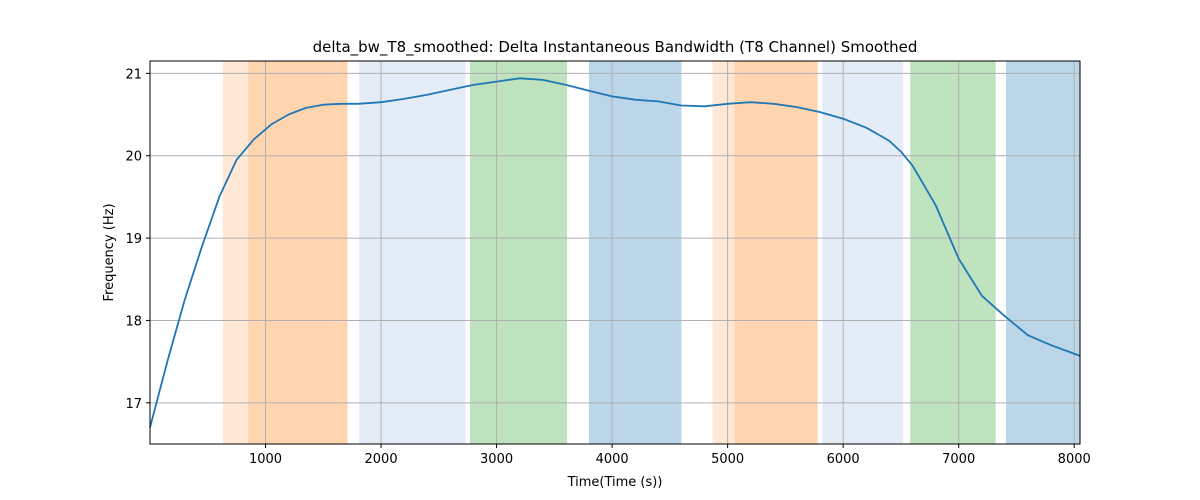  Describe the element at coordinates (615, 482) in the screenshot. I see `x-axis-label: Time(Time (s))` at that location.